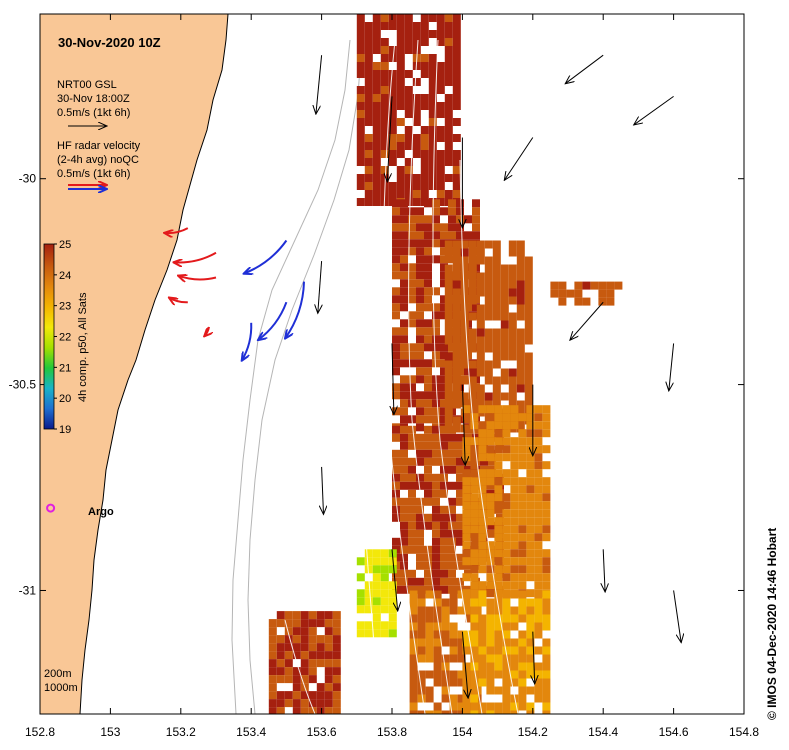 This screenshot has height=750, width=789. What do you see at coordinates (197, 278) in the screenshot?
I see `radar-vector-arrow` at bounding box center [197, 278].